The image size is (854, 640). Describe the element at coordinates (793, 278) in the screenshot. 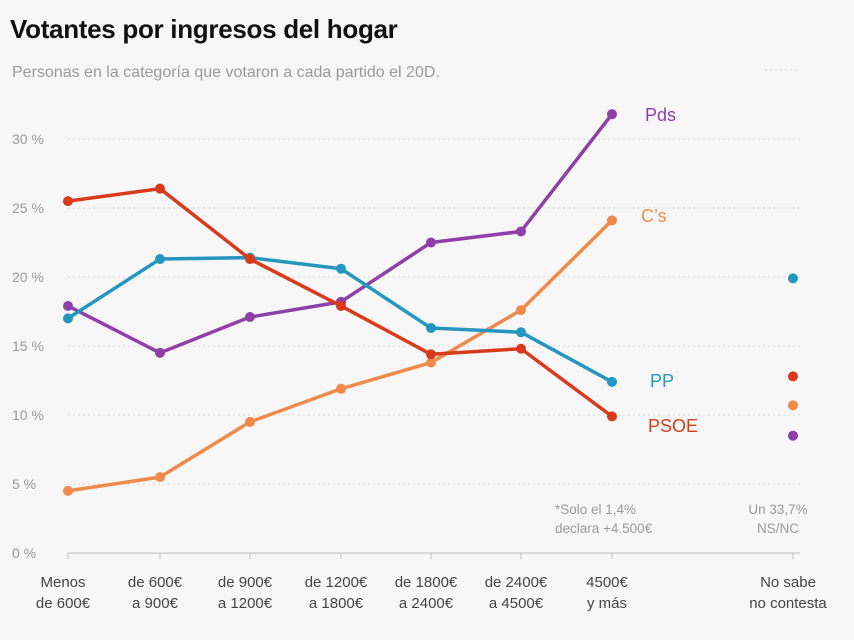

I see `no-sabe-point-pp` at that location.